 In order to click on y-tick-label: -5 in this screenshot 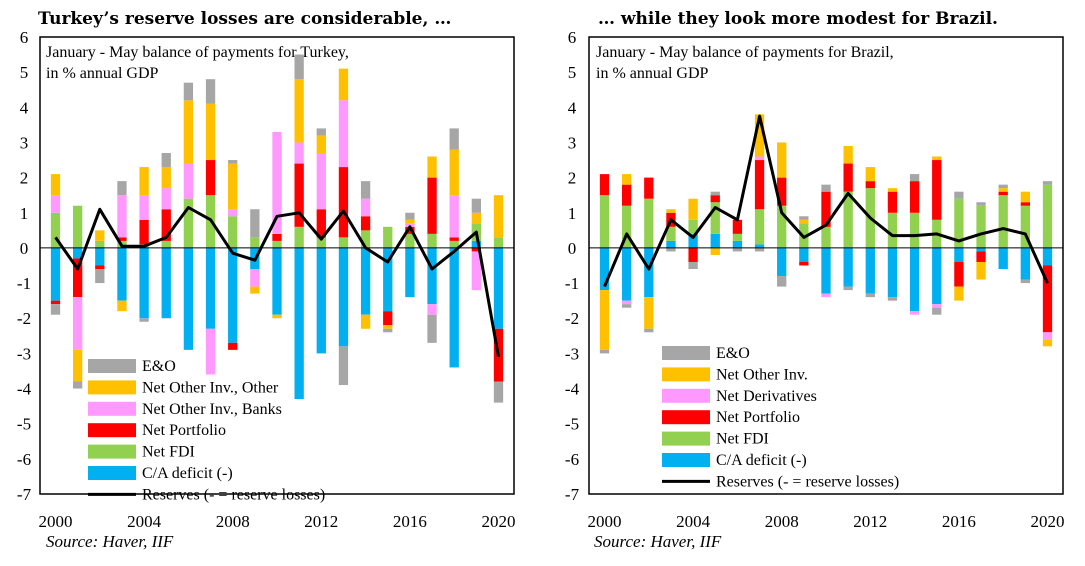, I will do `click(24, 424)`.